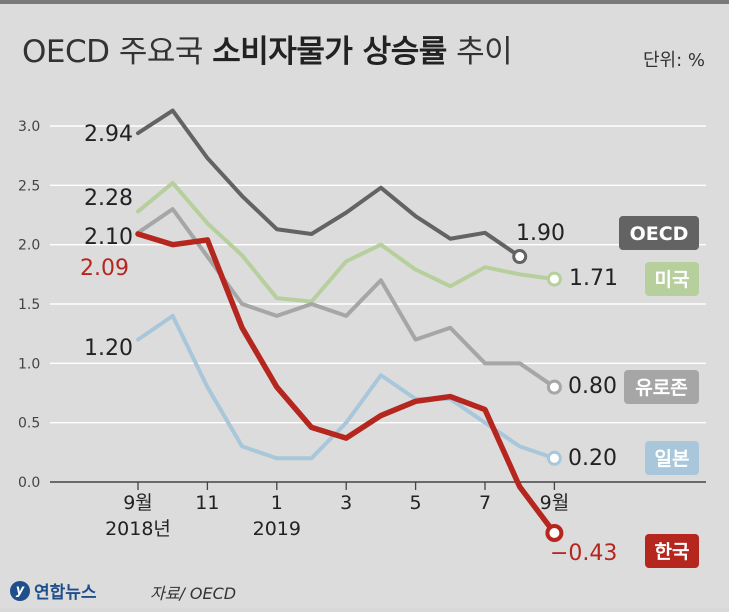 The height and width of the screenshot is (612, 729). I want to click on start-value-label-일본: 1.20, so click(108, 348).